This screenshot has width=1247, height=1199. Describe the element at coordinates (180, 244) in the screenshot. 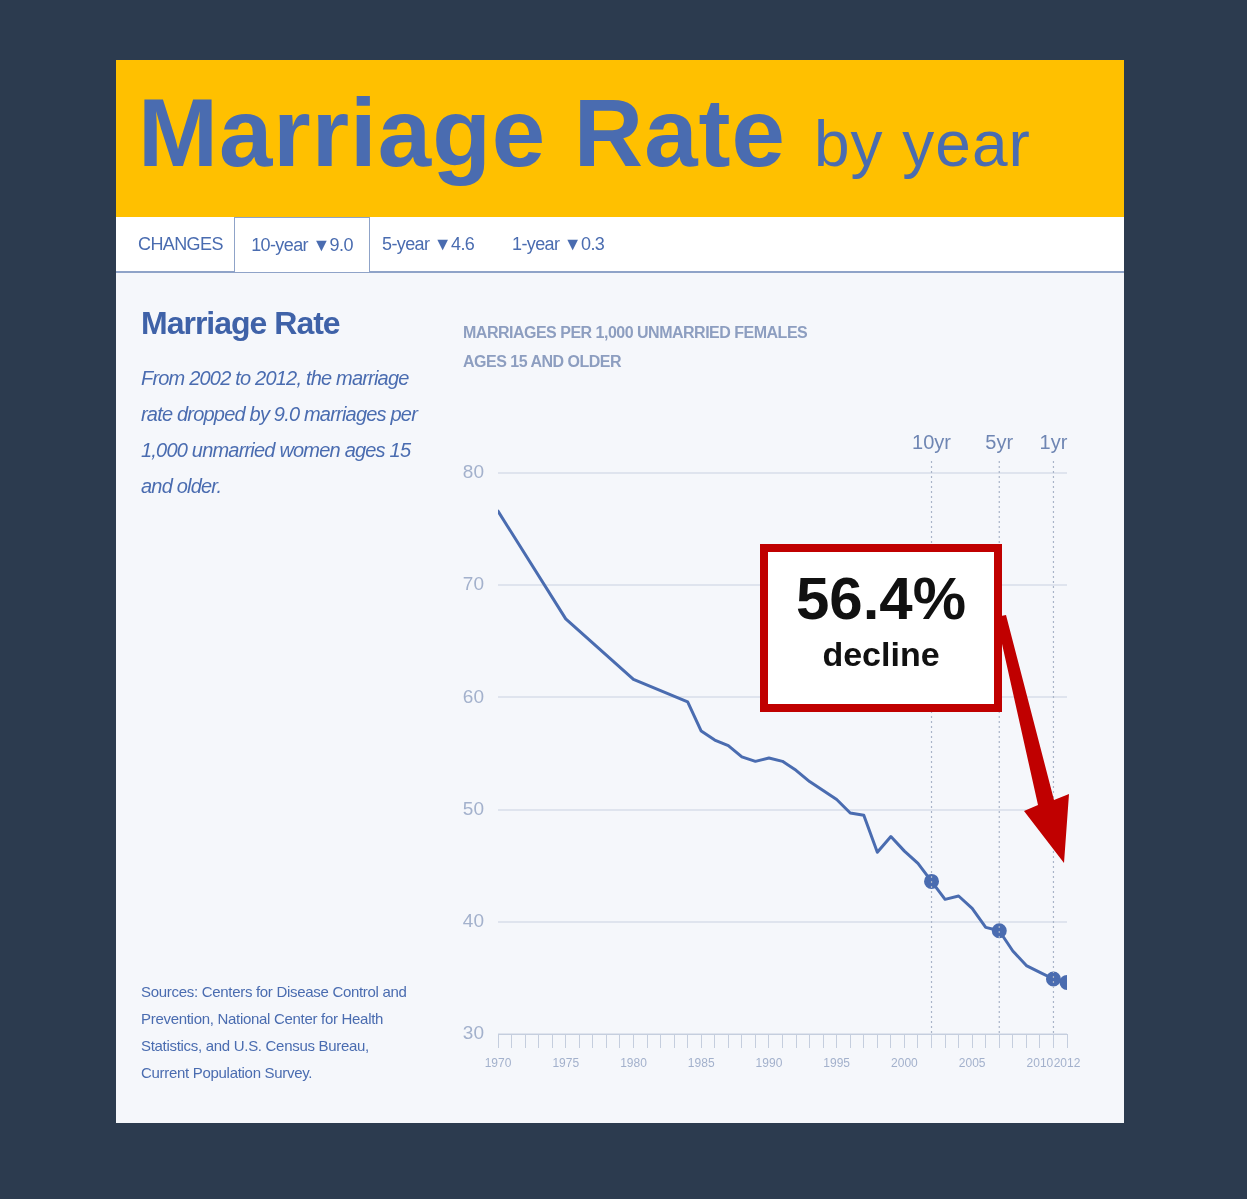

I see `text: CHANGES` at that location.